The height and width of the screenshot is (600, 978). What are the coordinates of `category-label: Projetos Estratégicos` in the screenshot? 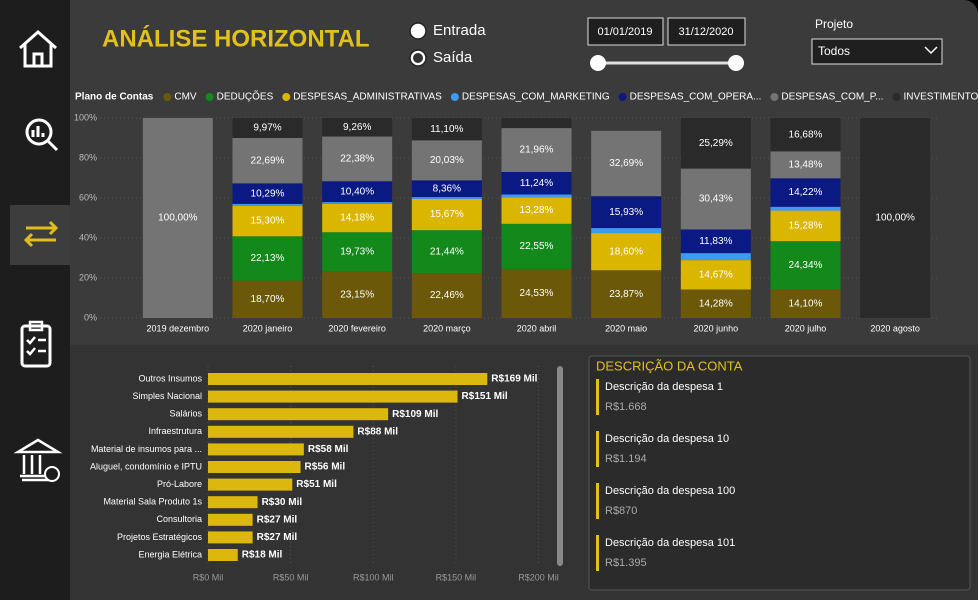 It's located at (160, 537).